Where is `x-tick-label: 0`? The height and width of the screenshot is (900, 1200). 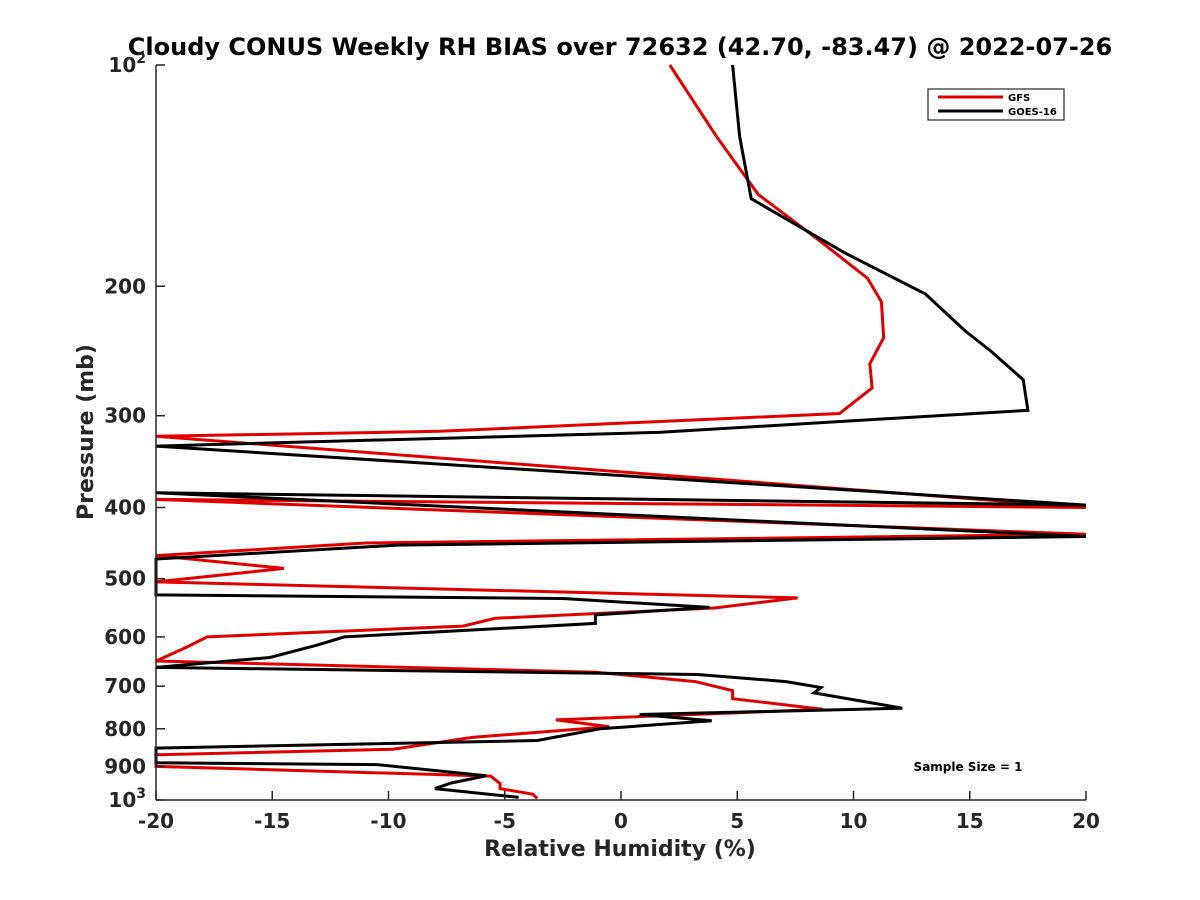
x-tick-label: 0 is located at coordinates (621, 821).